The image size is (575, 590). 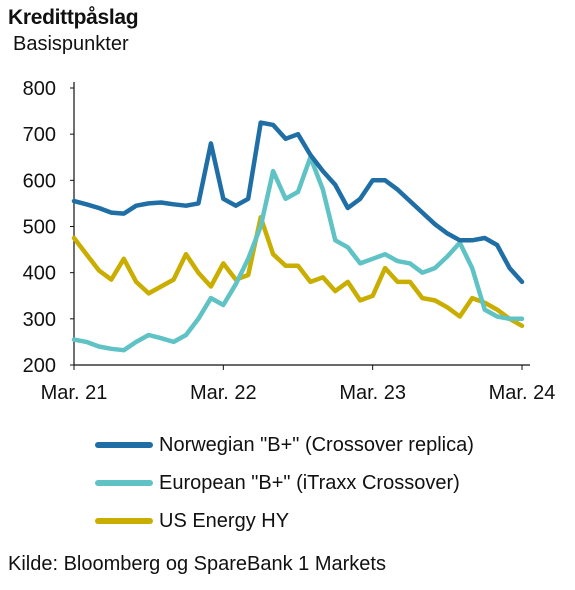 I want to click on y-tick-label: 400, so click(x=39, y=274).